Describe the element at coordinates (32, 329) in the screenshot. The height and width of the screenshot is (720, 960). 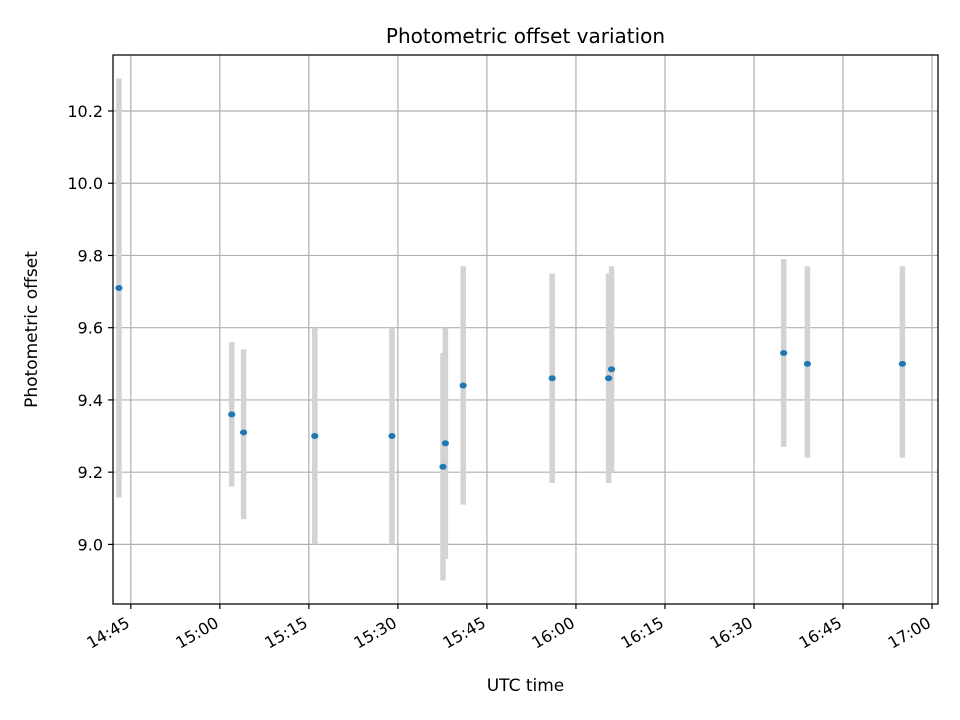
I see `y-axis-label: Photometric offset` at that location.